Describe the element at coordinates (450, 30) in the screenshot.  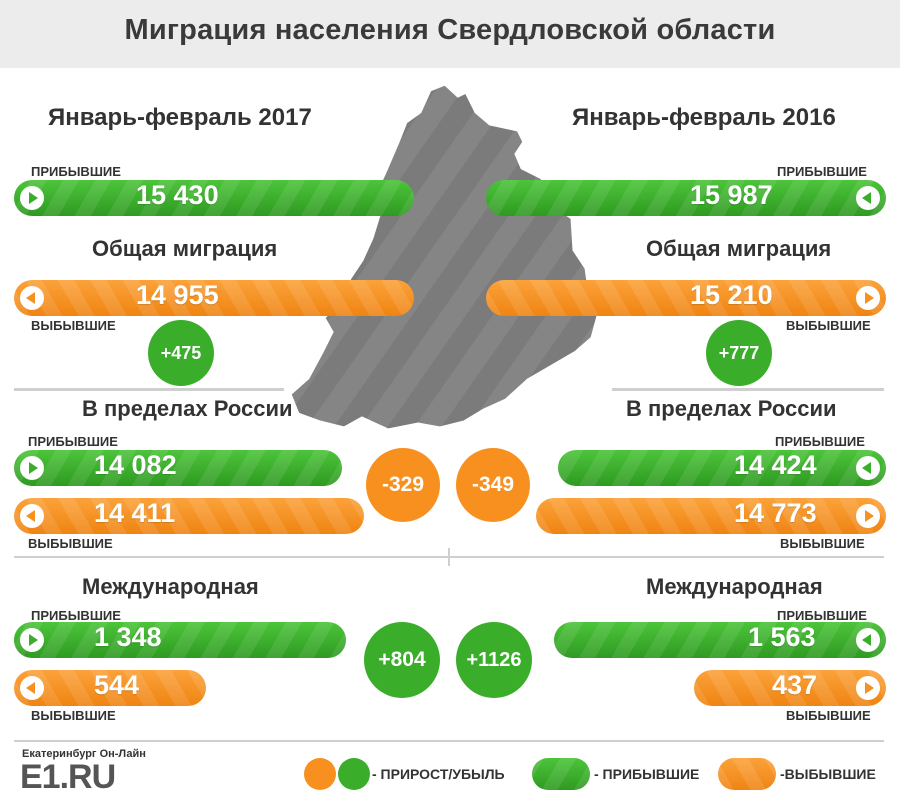
I see `page-title: Миграция населения Свердловской области` at that location.